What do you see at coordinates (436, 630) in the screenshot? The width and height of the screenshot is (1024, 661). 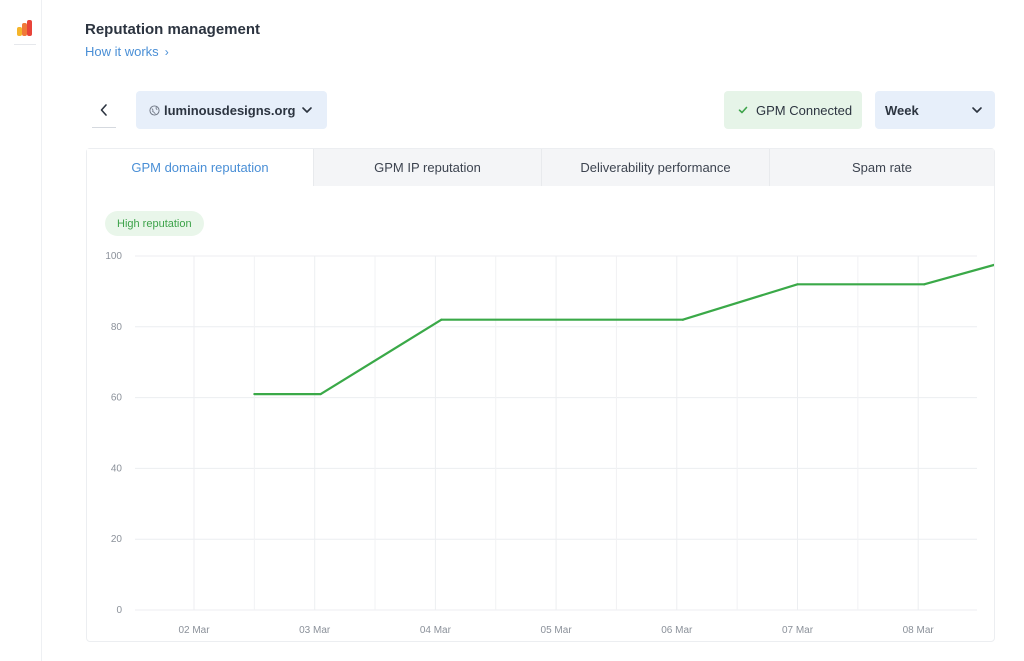 I see `x-tick-label: 04 Mar` at bounding box center [436, 630].